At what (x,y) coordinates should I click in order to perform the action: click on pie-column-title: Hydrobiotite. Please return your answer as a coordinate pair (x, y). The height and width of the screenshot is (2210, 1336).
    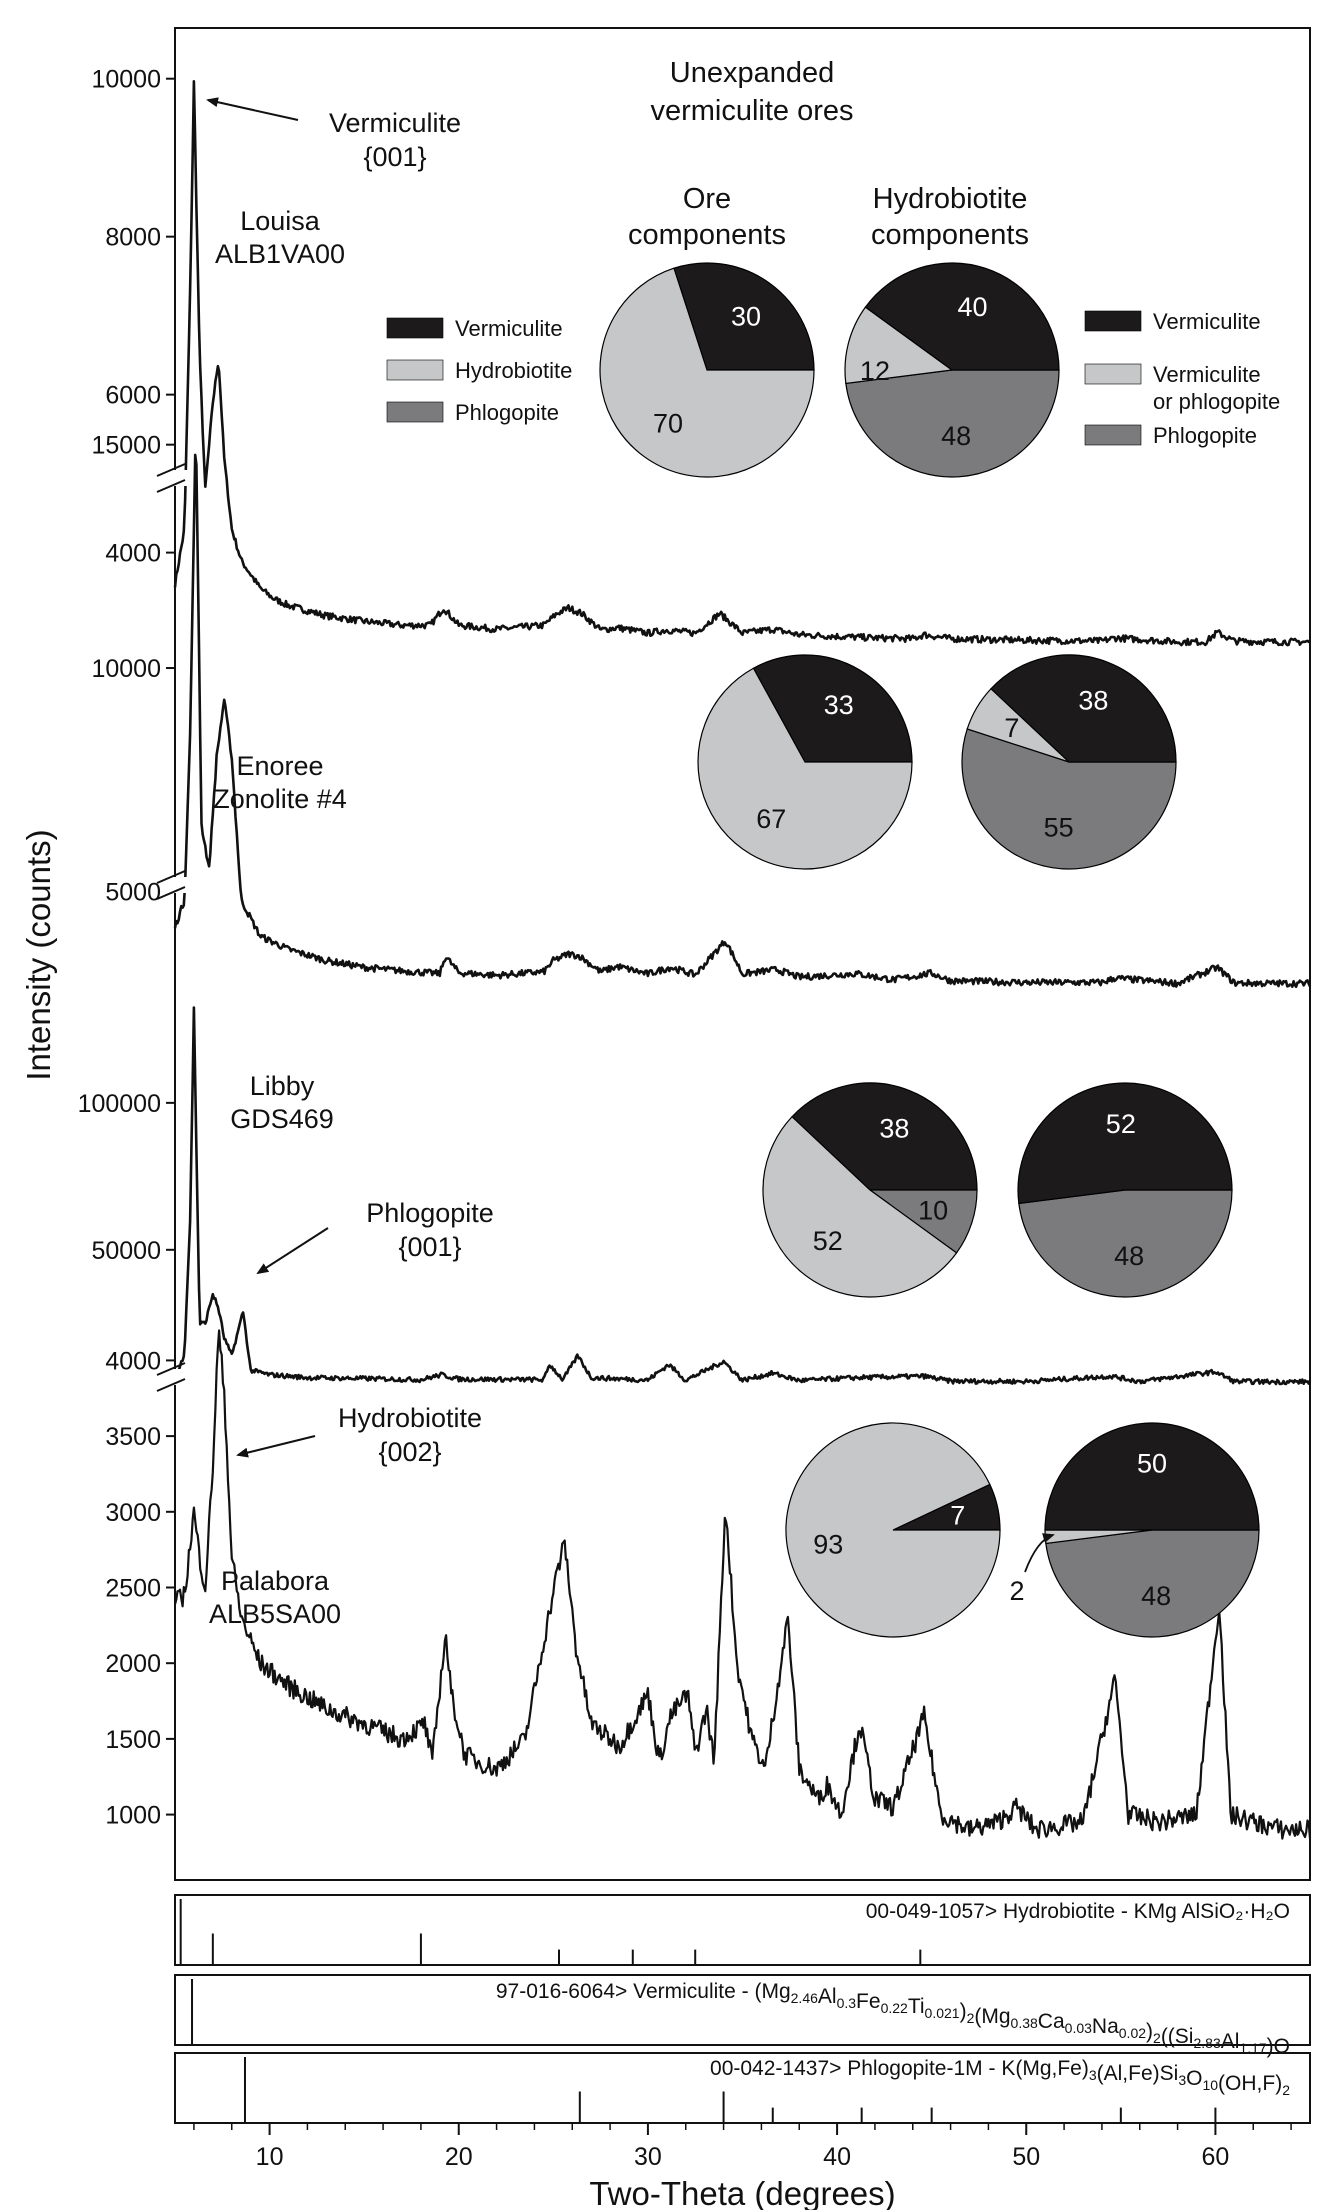
    Looking at the image, I should click on (950, 199).